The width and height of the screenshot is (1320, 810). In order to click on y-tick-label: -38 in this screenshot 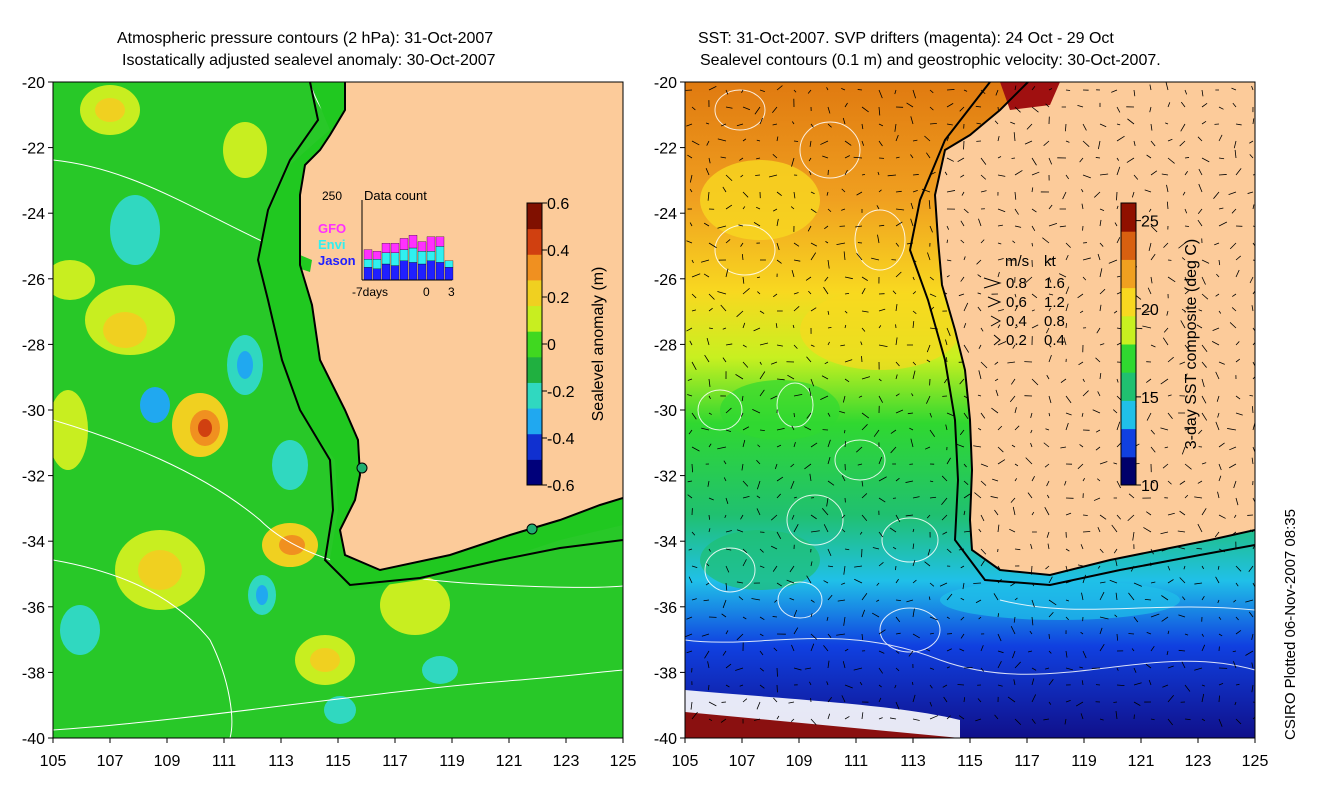, I will do `click(665, 673)`.